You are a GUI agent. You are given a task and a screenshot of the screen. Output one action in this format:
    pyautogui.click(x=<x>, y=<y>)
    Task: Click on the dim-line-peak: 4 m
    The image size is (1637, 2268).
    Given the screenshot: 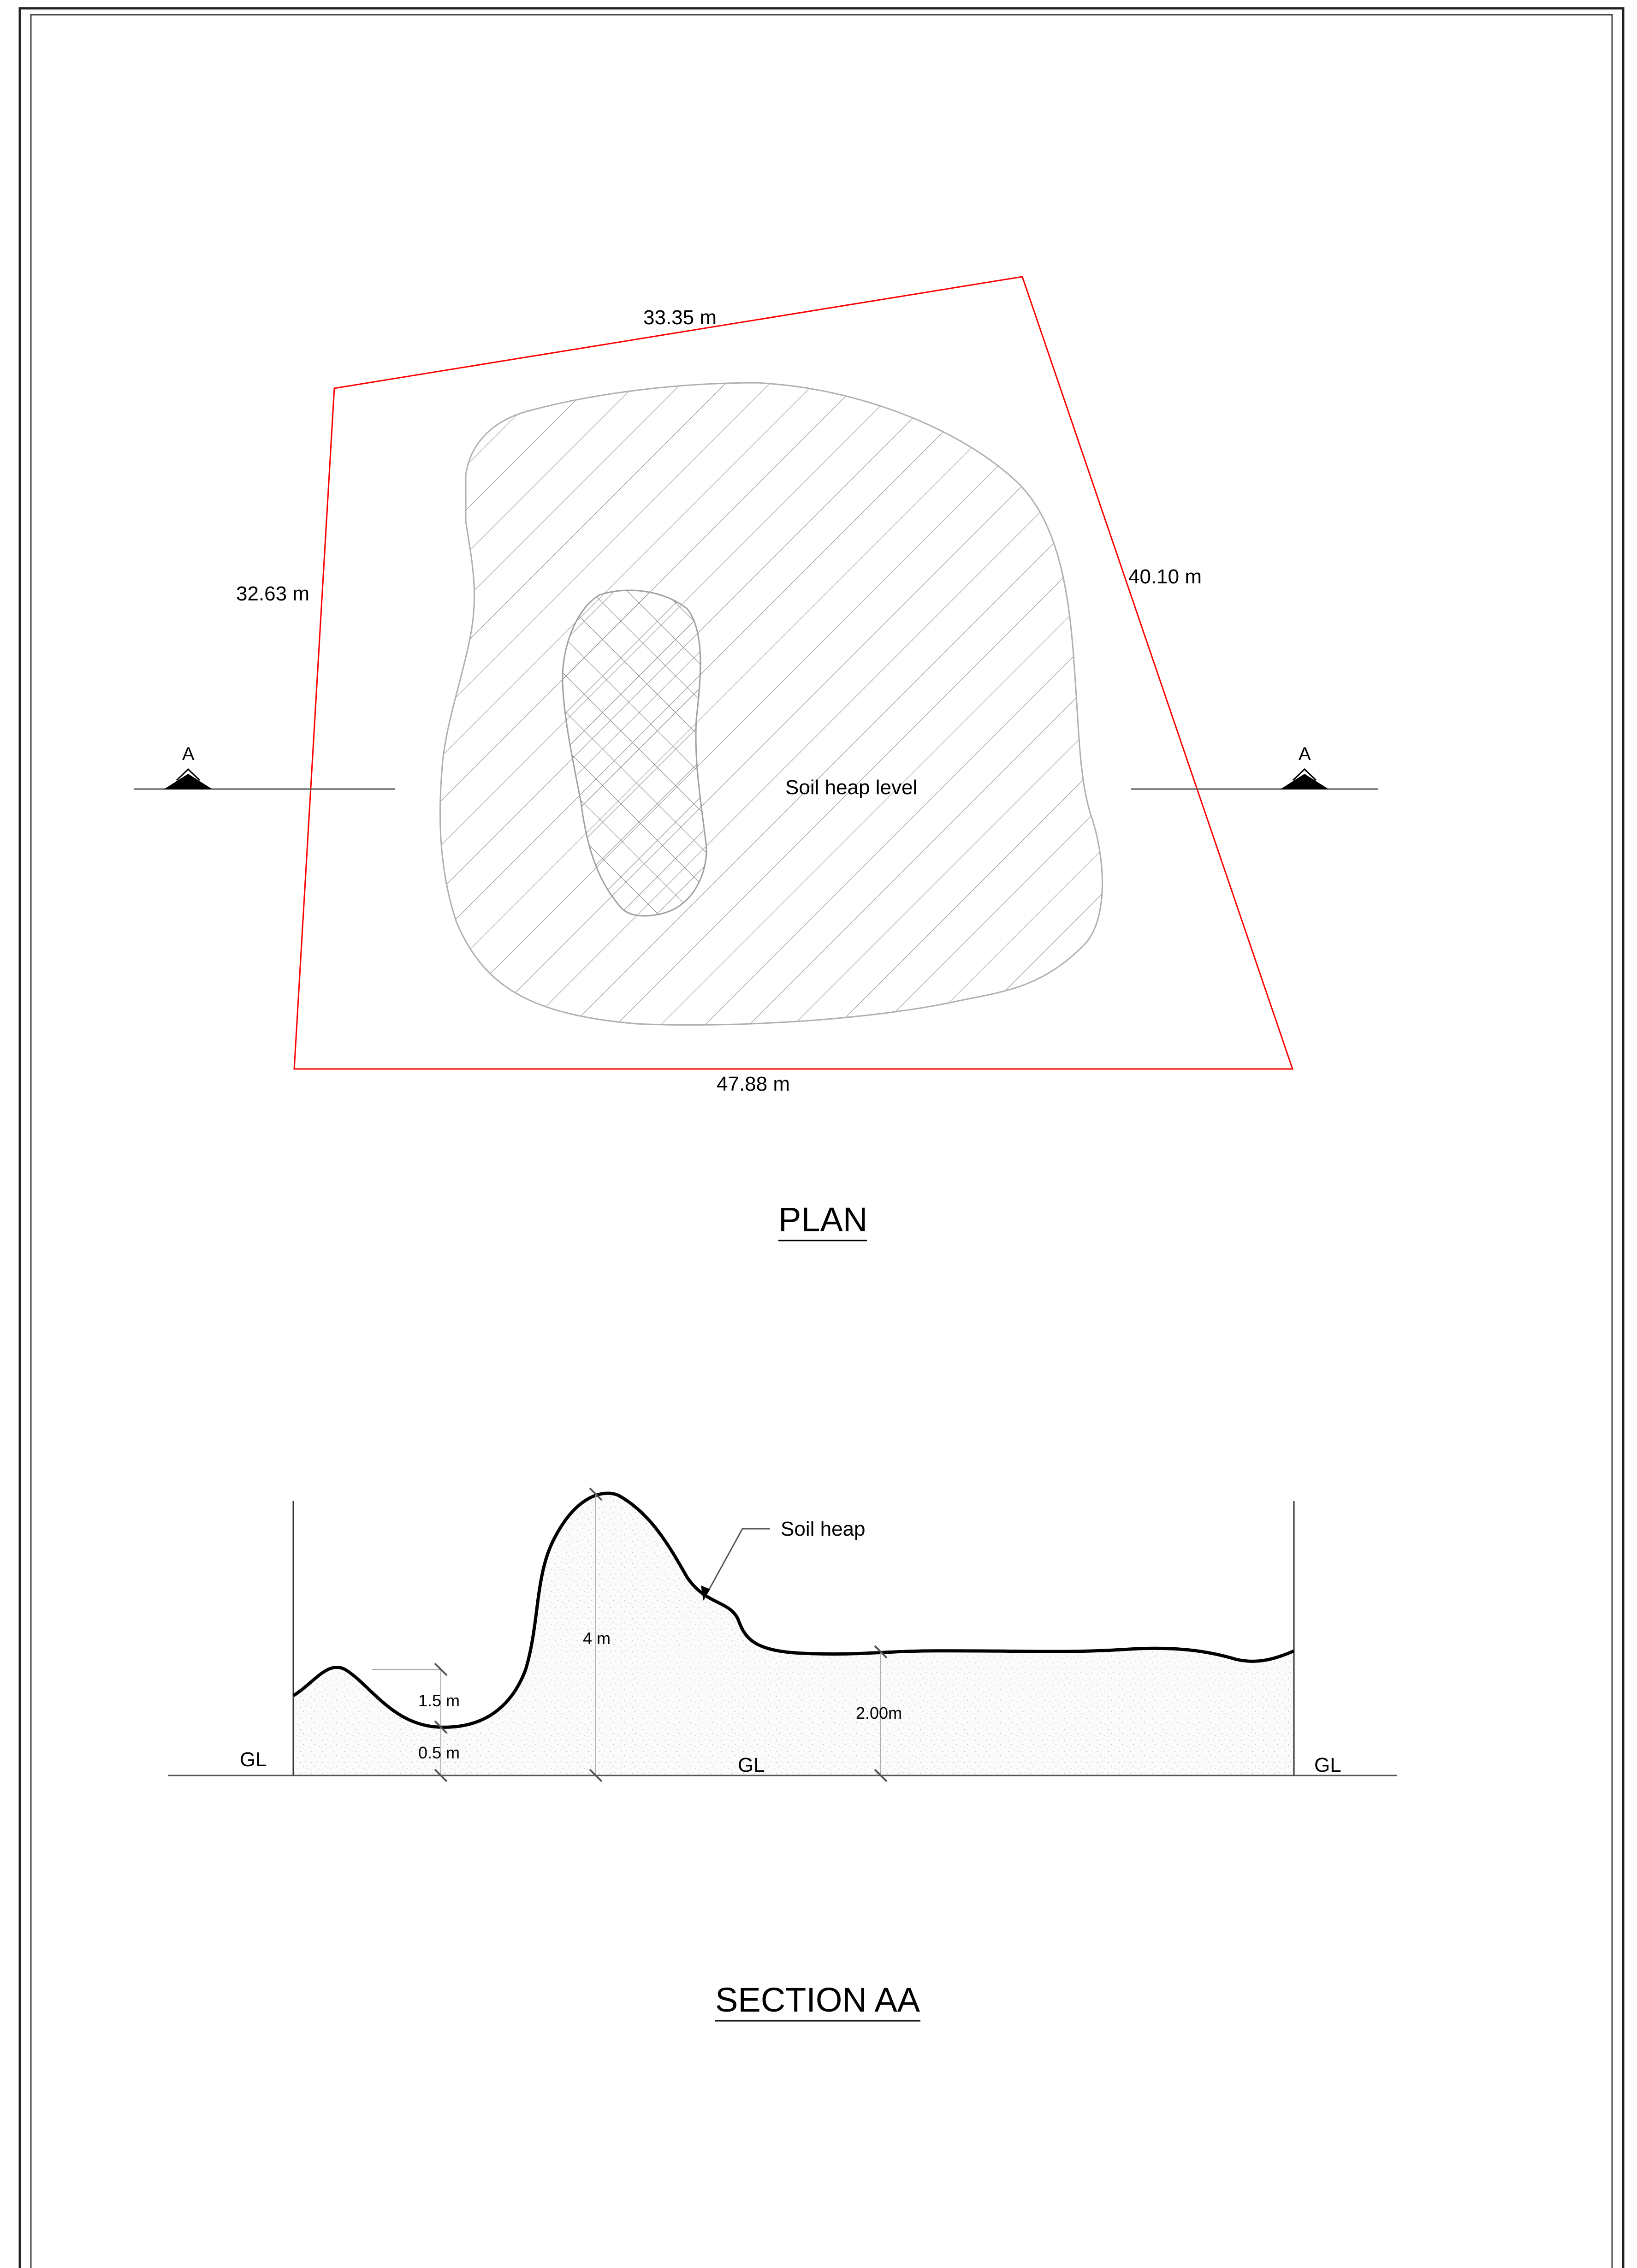 What is the action you would take?
    pyautogui.click(x=597, y=1634)
    